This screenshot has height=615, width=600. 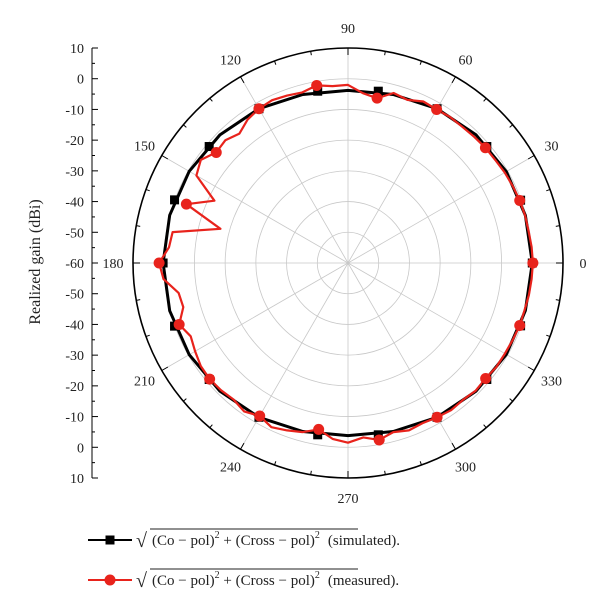 I want to click on radial-scale-axis: 10 0 -10 -20 -30 -40 -50 -60 -50 -40 -30 -20 -10 0 10, so click(x=81, y=264).